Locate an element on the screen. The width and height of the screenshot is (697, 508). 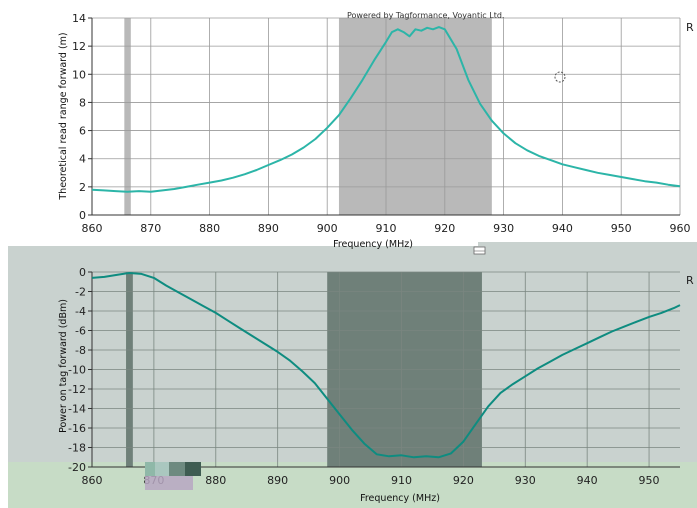
bottom-chart-y-axis-label: Power on tag forward (dBm) is located at coordinates (63, 366).